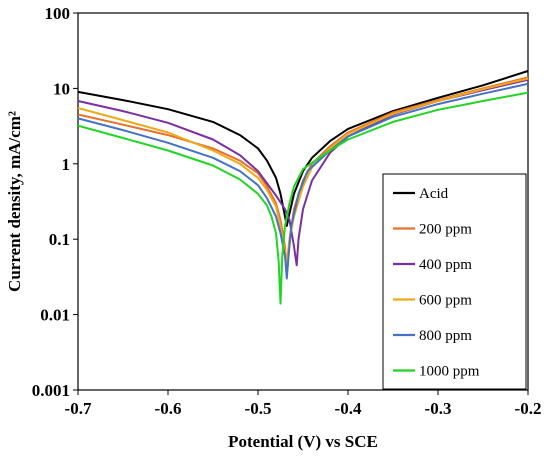  I want to click on y-tick-label: 100, so click(58, 13).